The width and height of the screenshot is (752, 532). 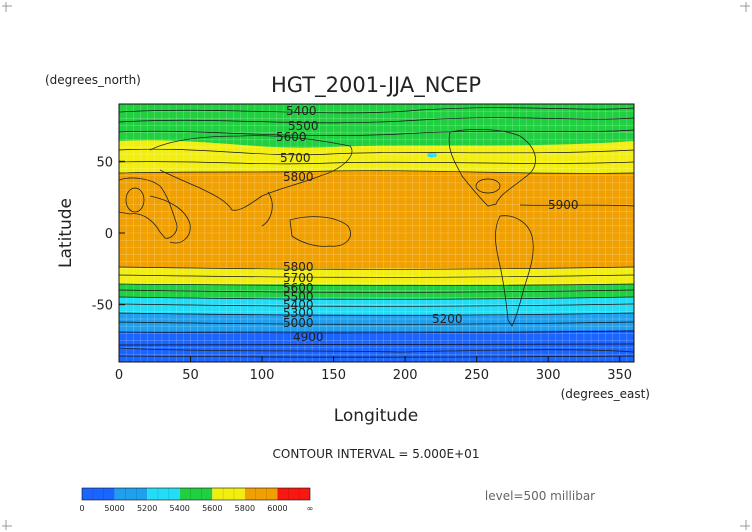 I want to click on y-tick-label: 50, so click(x=104, y=162).